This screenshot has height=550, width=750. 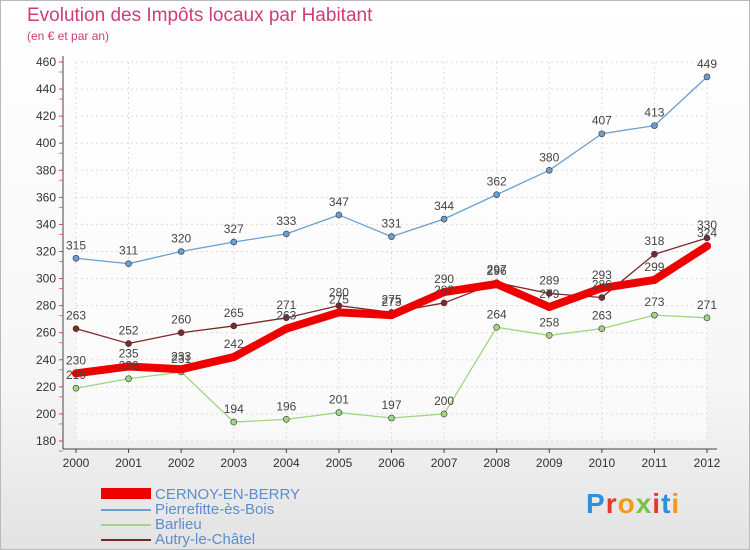 I want to click on data-label: 196, so click(x=286, y=406).